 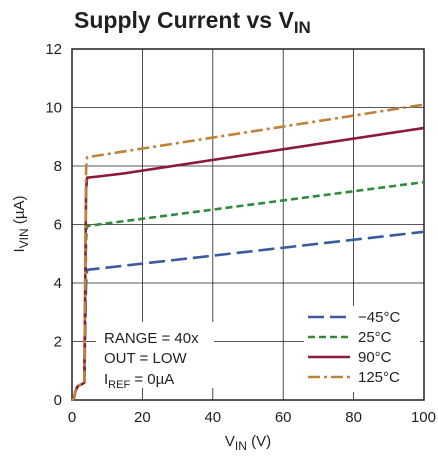 I want to click on annotation-iref: IREF = 0µA, so click(x=139, y=381).